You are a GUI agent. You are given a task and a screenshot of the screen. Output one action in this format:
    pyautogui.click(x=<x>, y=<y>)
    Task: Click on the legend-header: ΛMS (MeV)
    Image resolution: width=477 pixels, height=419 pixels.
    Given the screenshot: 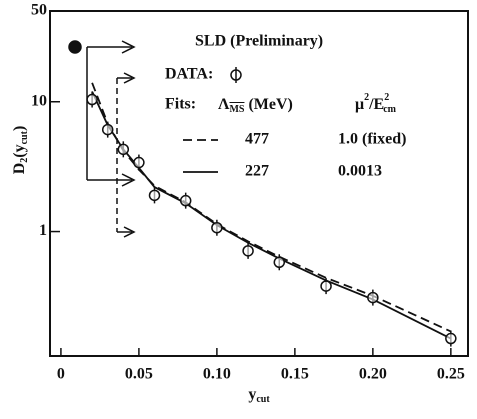 What is the action you would take?
    pyautogui.click(x=255, y=106)
    